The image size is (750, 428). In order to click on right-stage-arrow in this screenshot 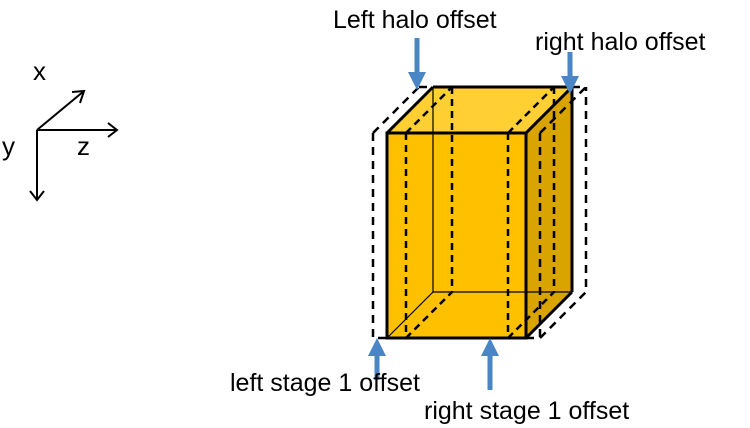, I will do `click(490, 364)`.